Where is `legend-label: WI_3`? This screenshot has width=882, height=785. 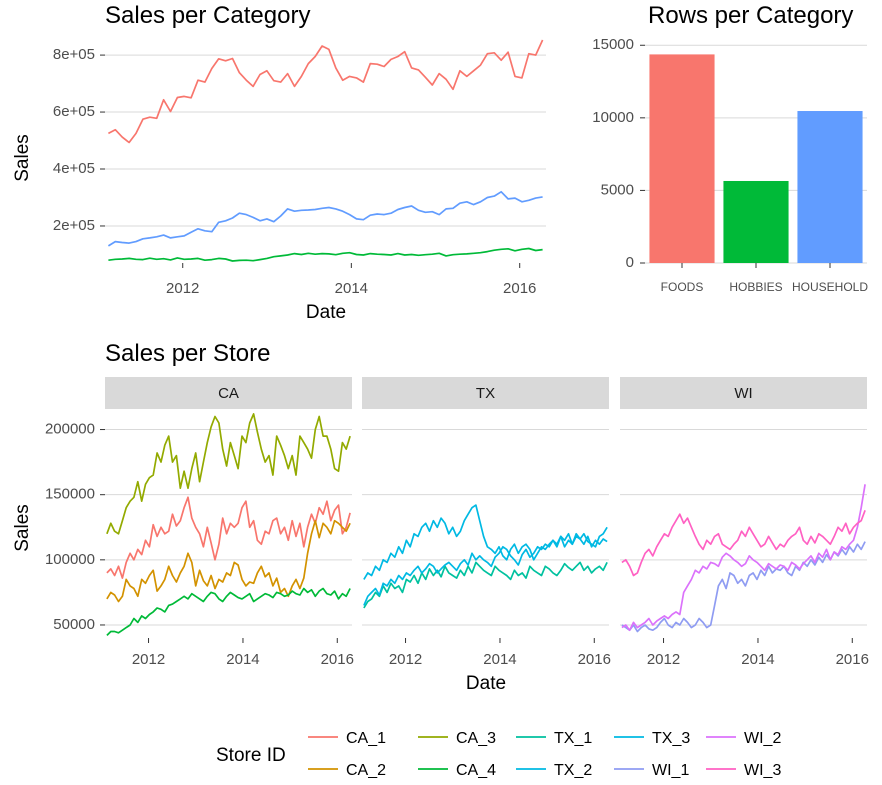 legend-label: WI_3 is located at coordinates (762, 770).